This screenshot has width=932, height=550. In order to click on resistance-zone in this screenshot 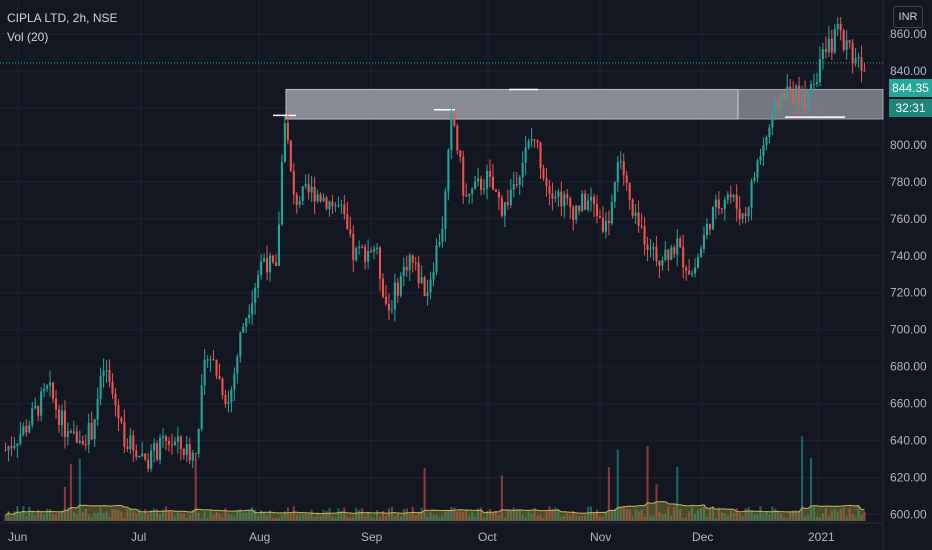, I will do `click(578, 104)`.